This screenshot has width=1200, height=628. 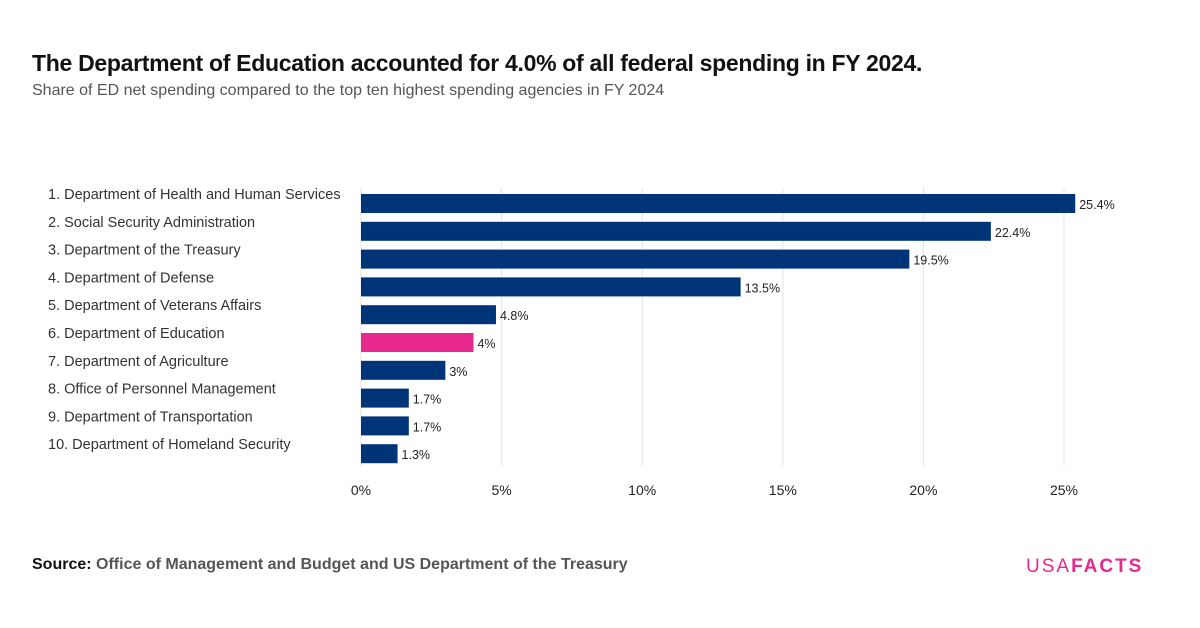 What do you see at coordinates (1049, 566) in the screenshot?
I see `logo-part-usa: USA` at bounding box center [1049, 566].